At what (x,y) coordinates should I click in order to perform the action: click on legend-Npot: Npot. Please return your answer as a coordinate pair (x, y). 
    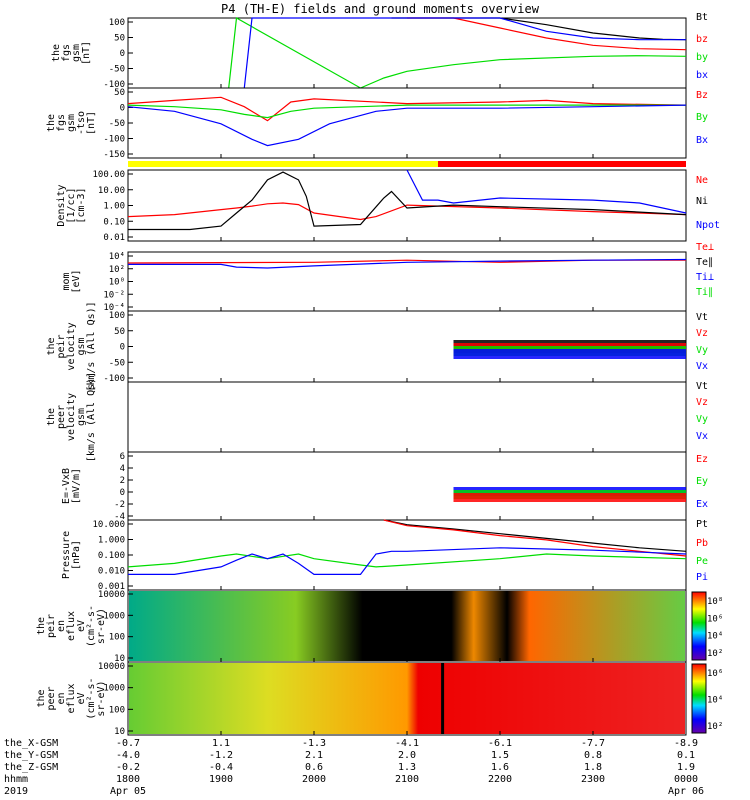
    Looking at the image, I should click on (708, 225).